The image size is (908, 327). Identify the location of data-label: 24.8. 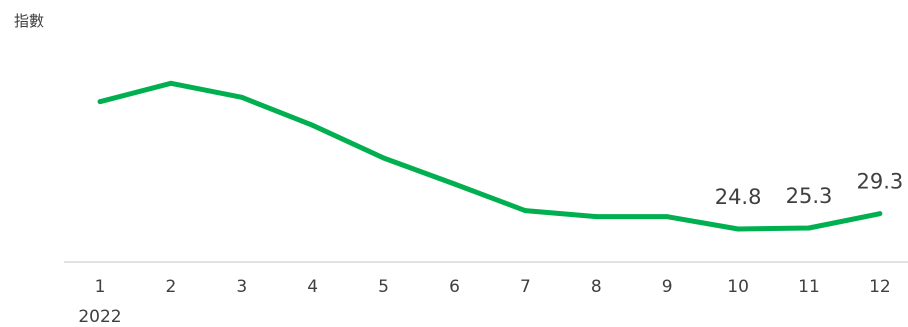
(738, 197).